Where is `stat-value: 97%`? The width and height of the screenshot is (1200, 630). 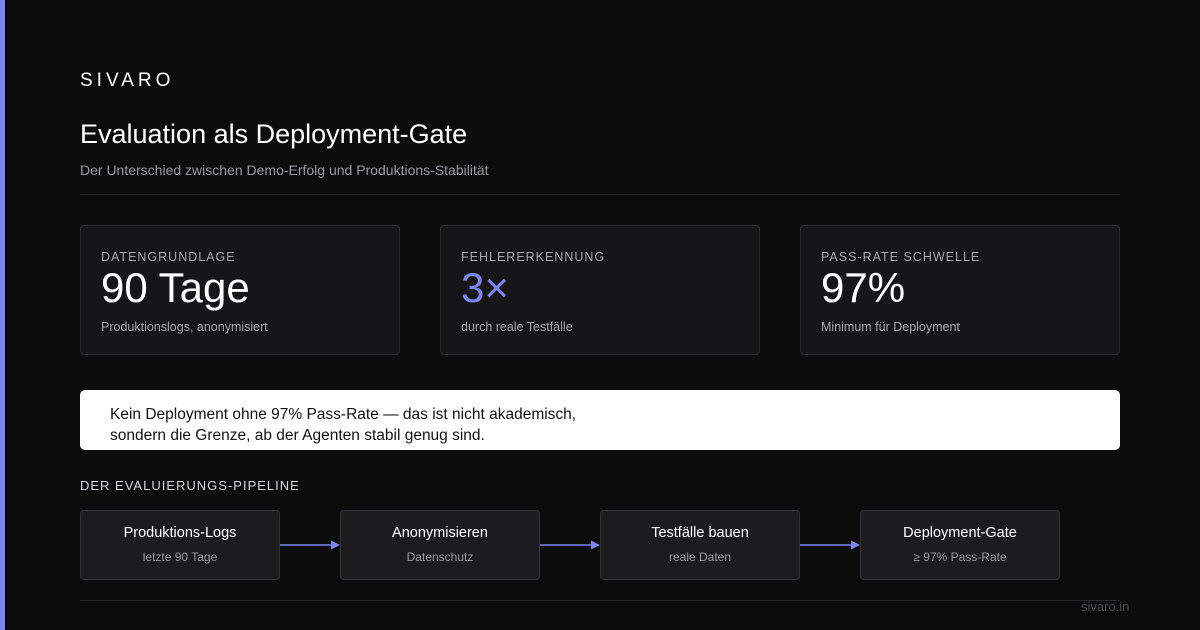 stat-value: 97% is located at coordinates (863, 287).